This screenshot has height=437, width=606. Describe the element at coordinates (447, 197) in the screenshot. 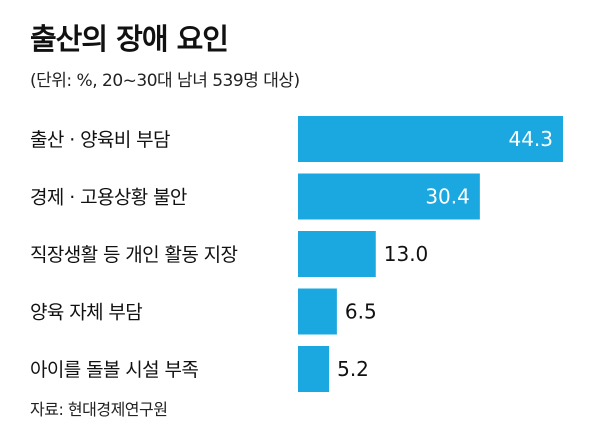

I see `value-label: 30.4` at that location.